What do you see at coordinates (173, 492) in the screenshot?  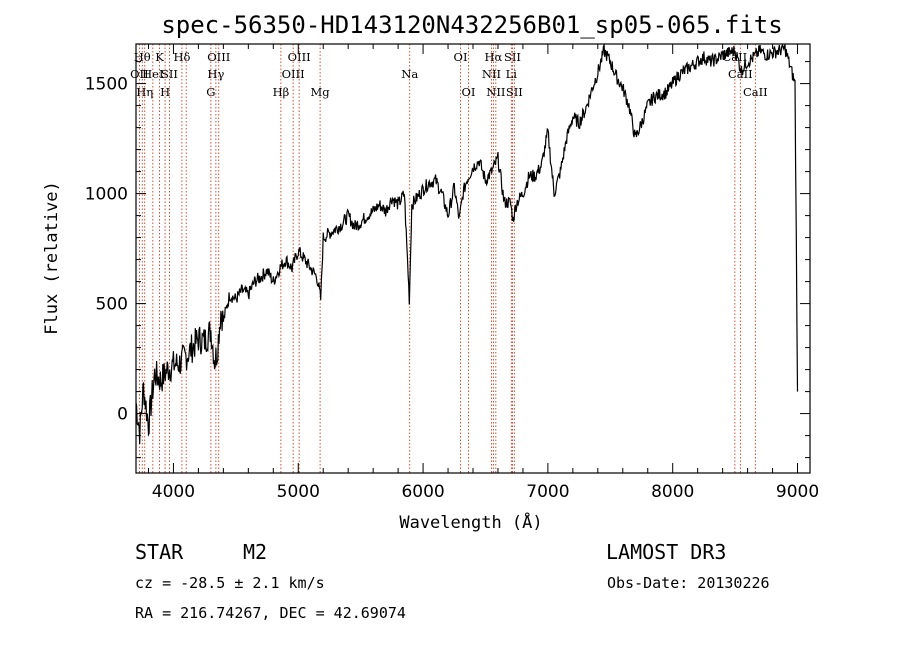 I see `x-tick-label: 4000` at bounding box center [173, 492].